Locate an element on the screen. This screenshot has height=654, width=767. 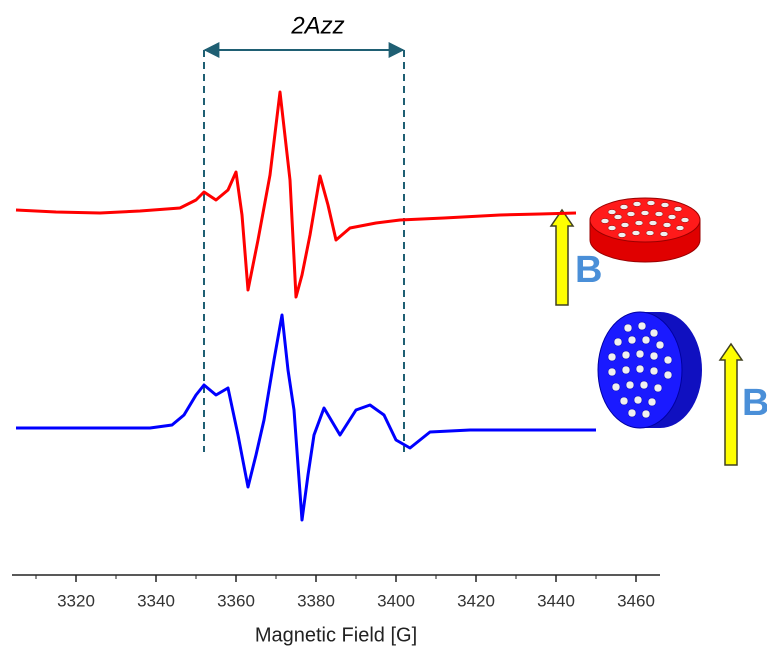
perpendicular-sample-disc is located at coordinates (649, 370).